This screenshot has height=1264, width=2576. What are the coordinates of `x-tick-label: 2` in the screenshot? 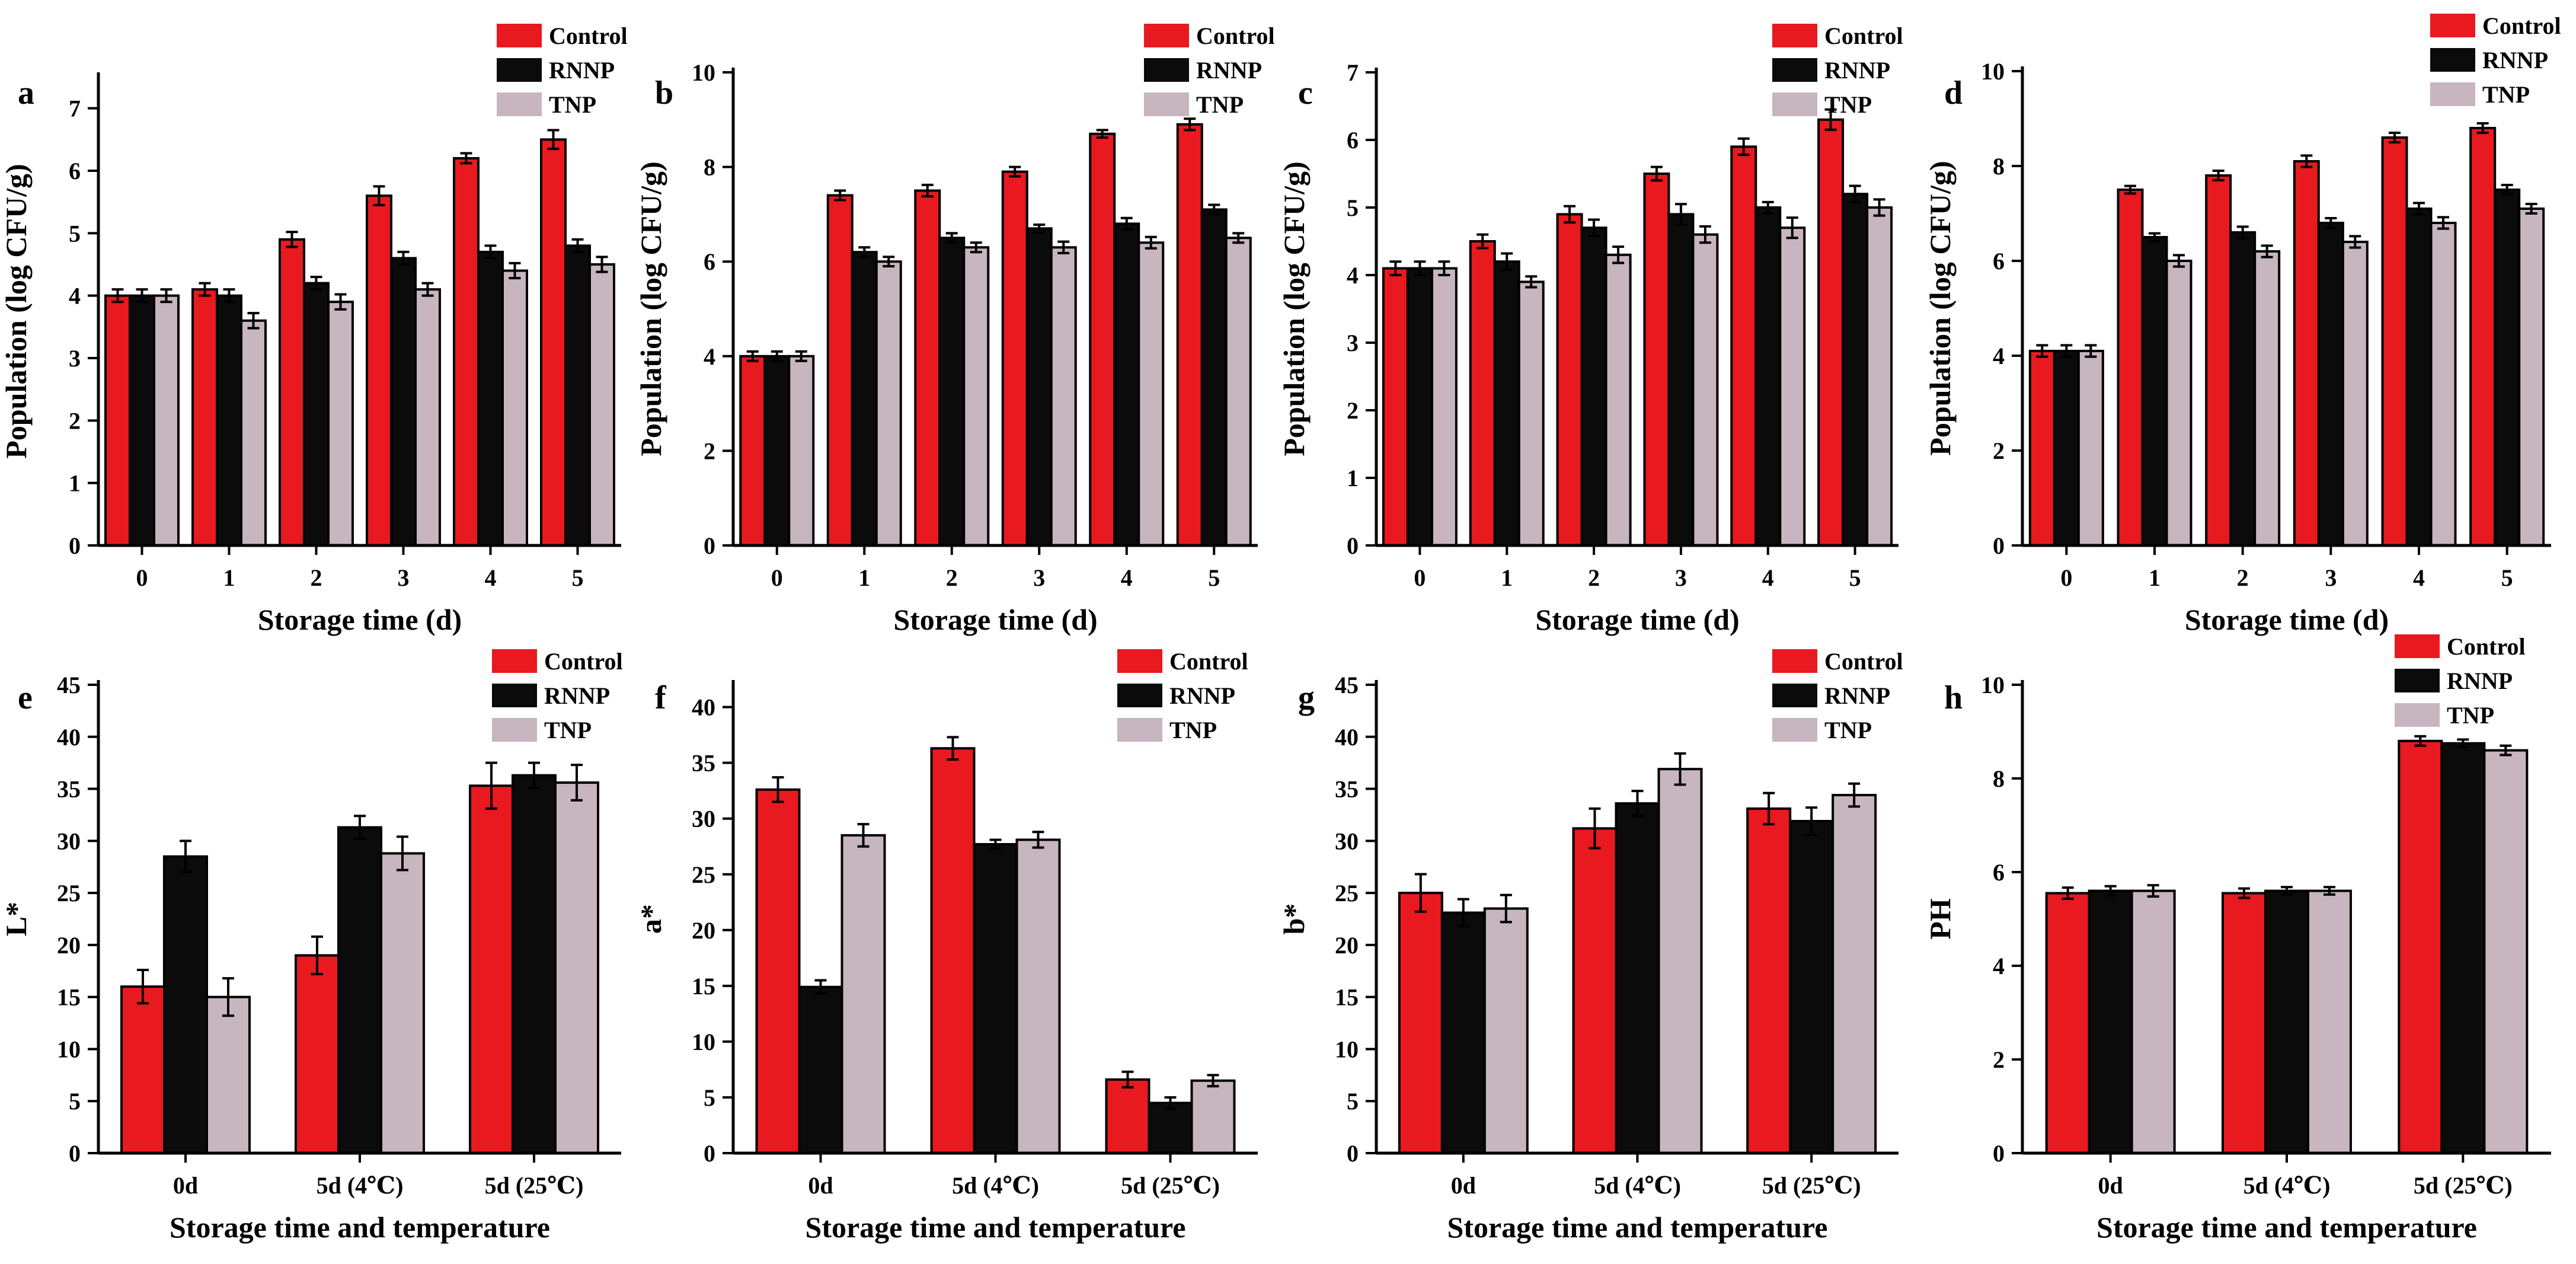 It's located at (952, 577).